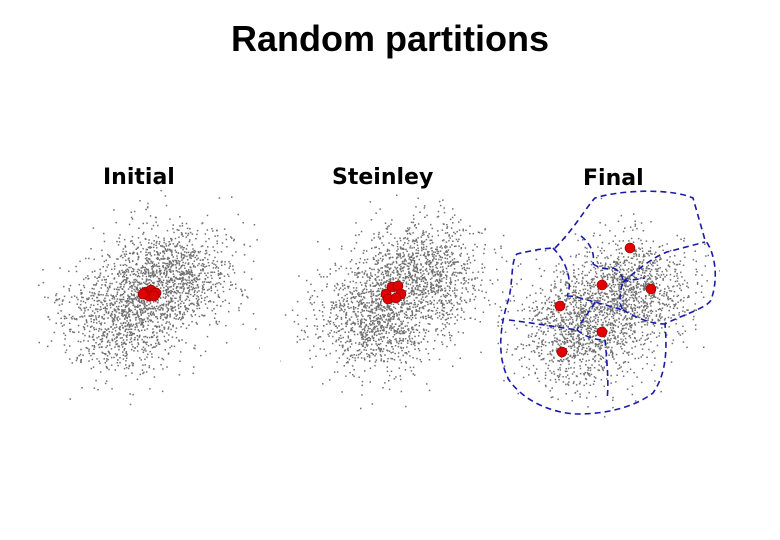 The image size is (780, 540). Describe the element at coordinates (389, 38) in the screenshot. I see `slide-title: Random partitions` at that location.